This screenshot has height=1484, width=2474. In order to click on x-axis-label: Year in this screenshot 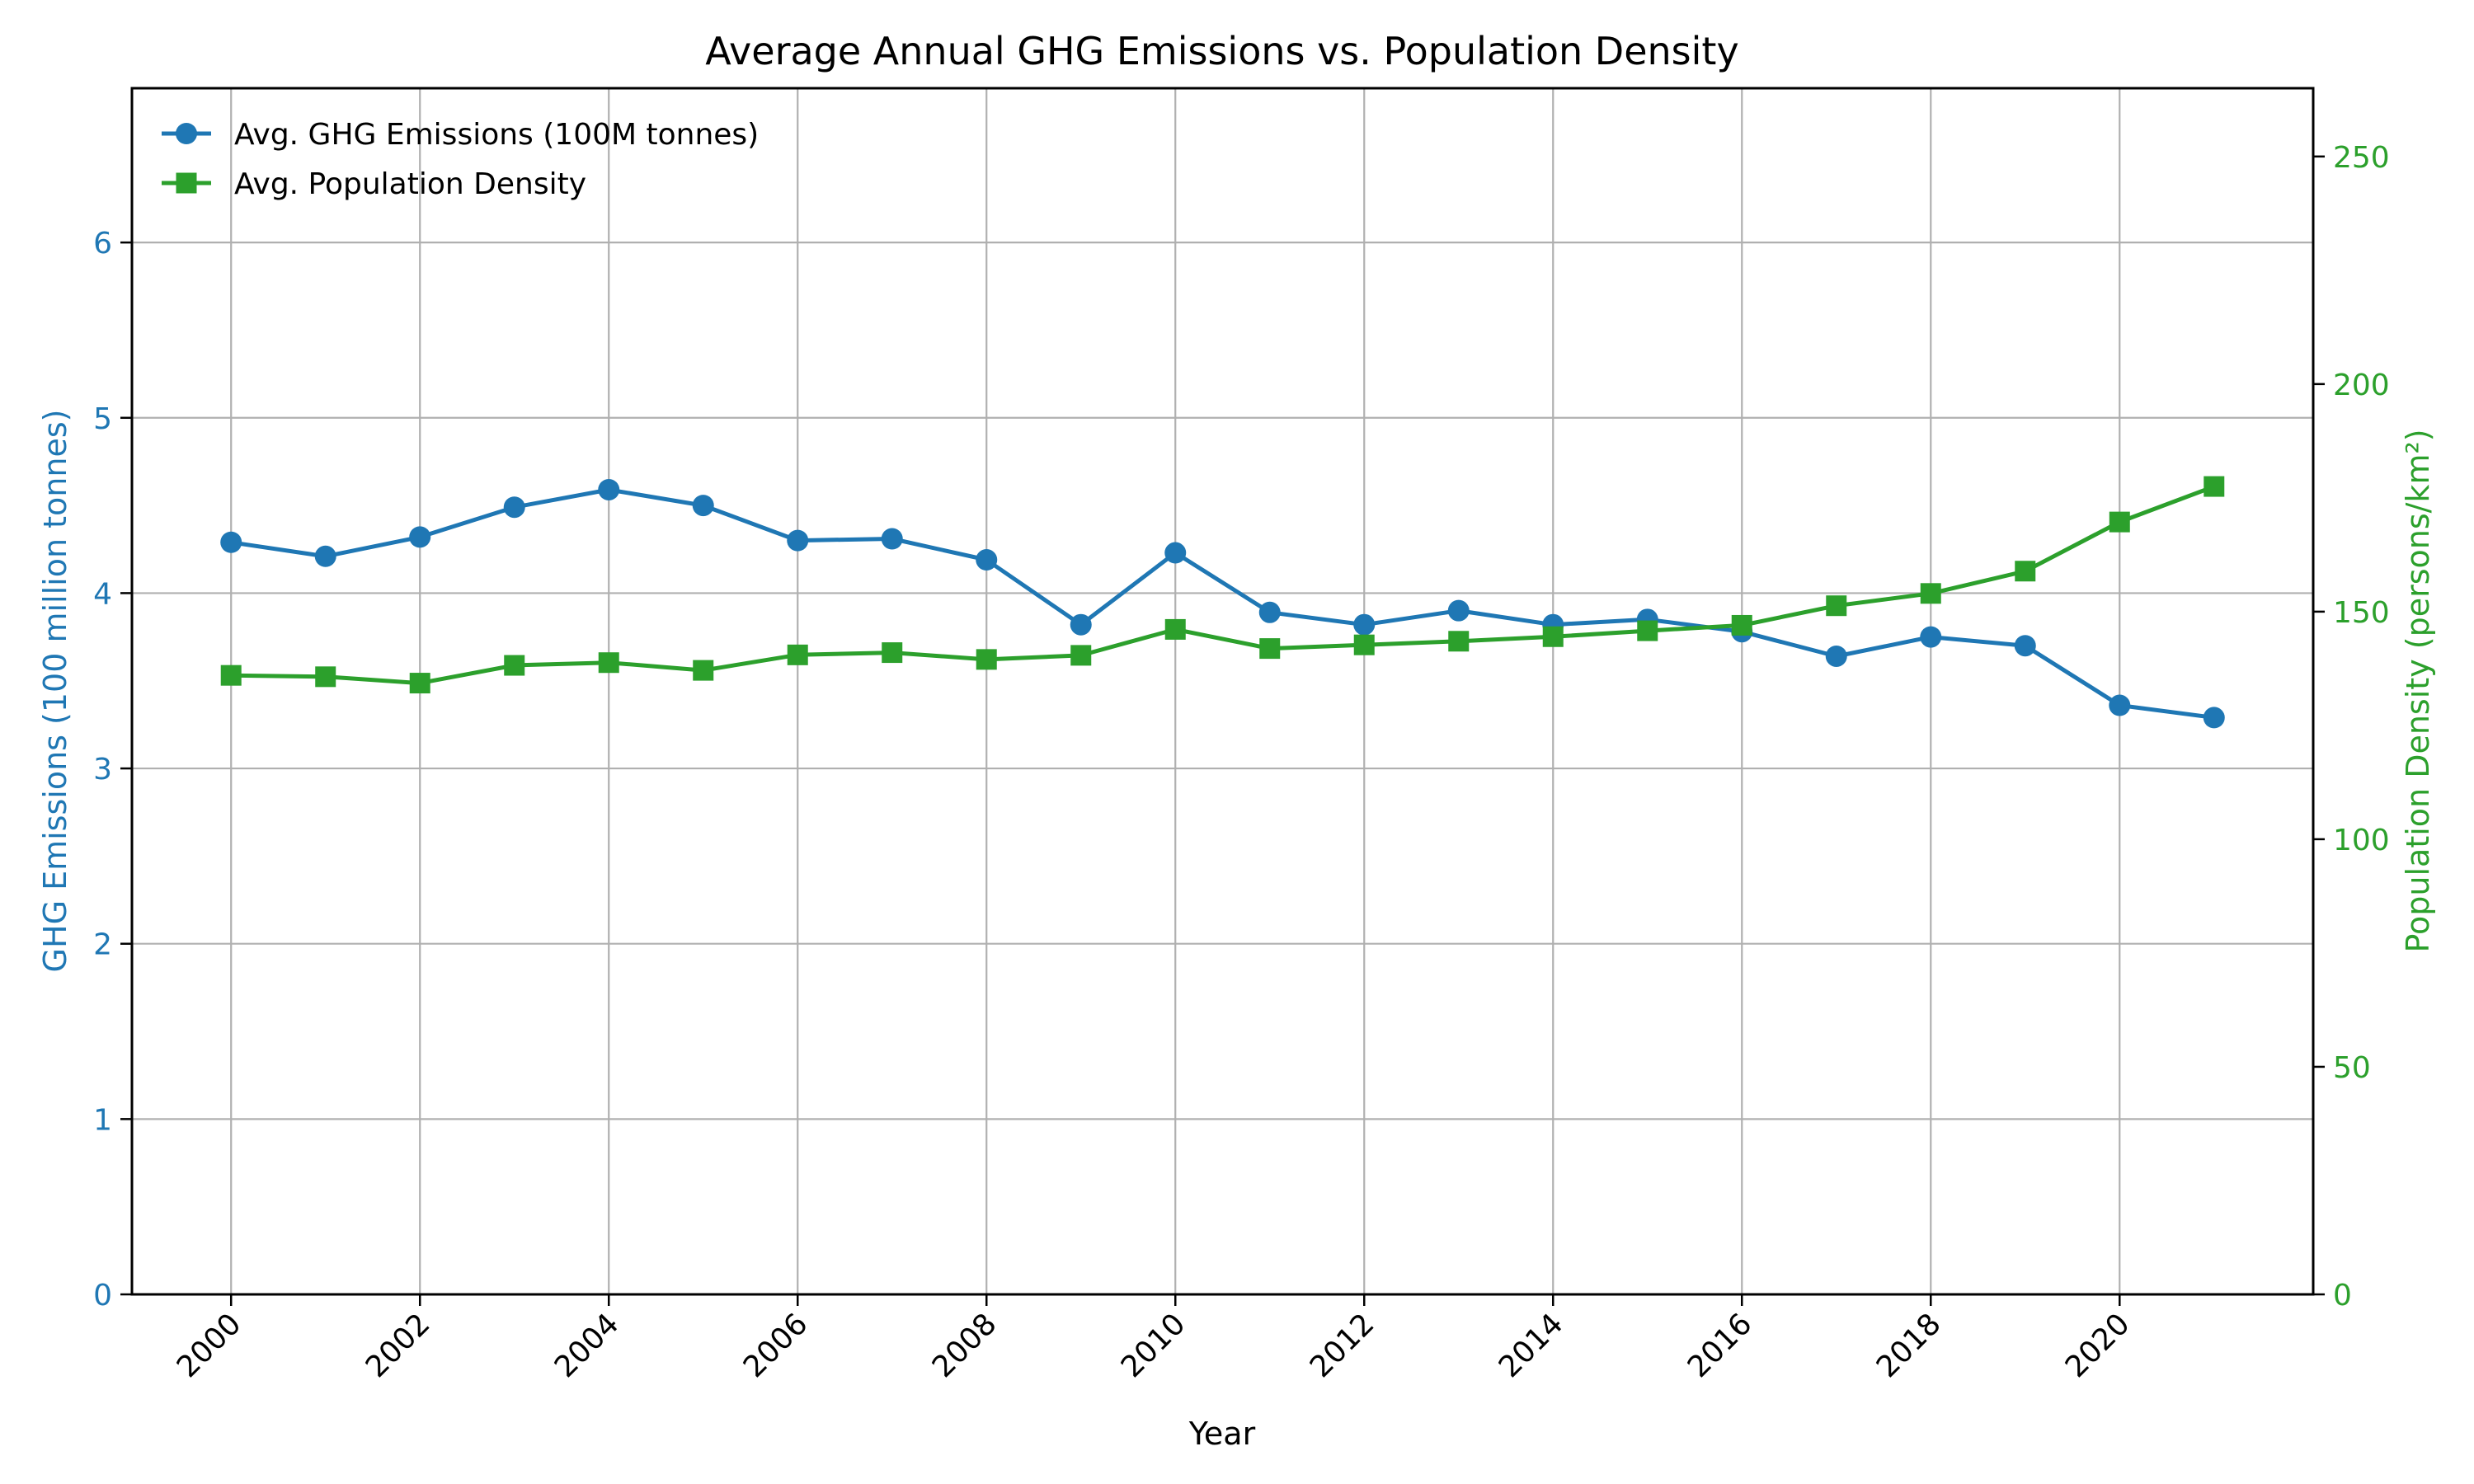, I will do `click(1222, 1434)`.